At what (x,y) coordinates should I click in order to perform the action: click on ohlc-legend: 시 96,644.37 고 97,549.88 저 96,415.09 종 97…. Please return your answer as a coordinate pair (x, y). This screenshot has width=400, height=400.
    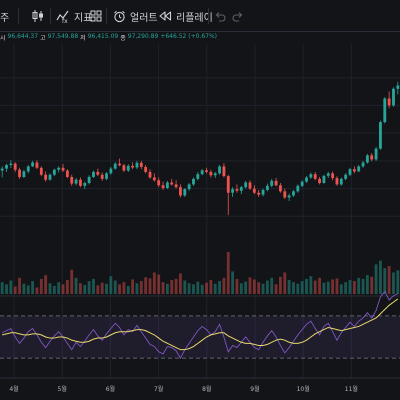
    Looking at the image, I should click on (108, 38).